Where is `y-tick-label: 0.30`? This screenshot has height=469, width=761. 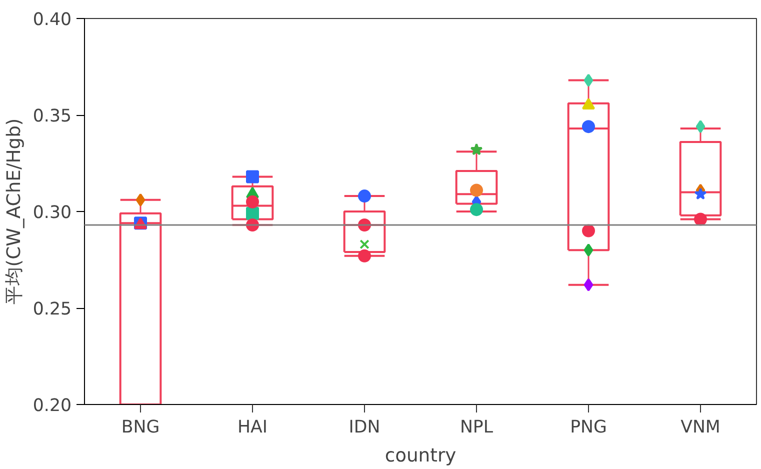
y-tick-label: 0.30 is located at coordinates (52, 213).